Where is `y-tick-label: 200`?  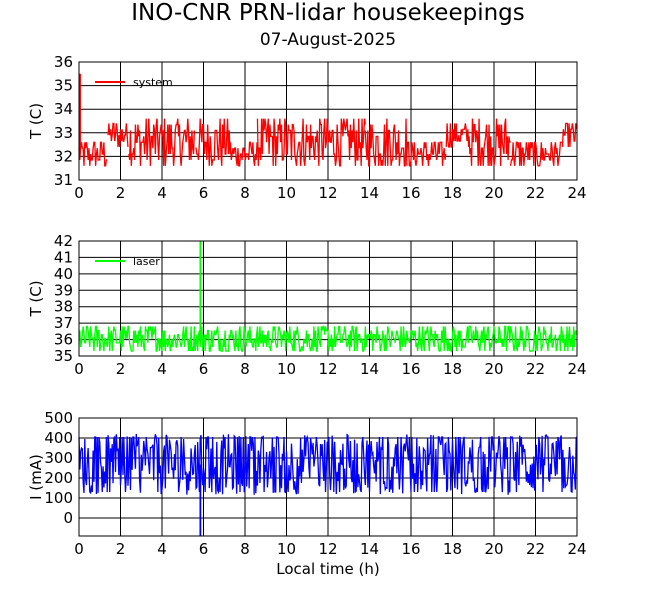 y-tick-label: 200 is located at coordinates (58, 478).